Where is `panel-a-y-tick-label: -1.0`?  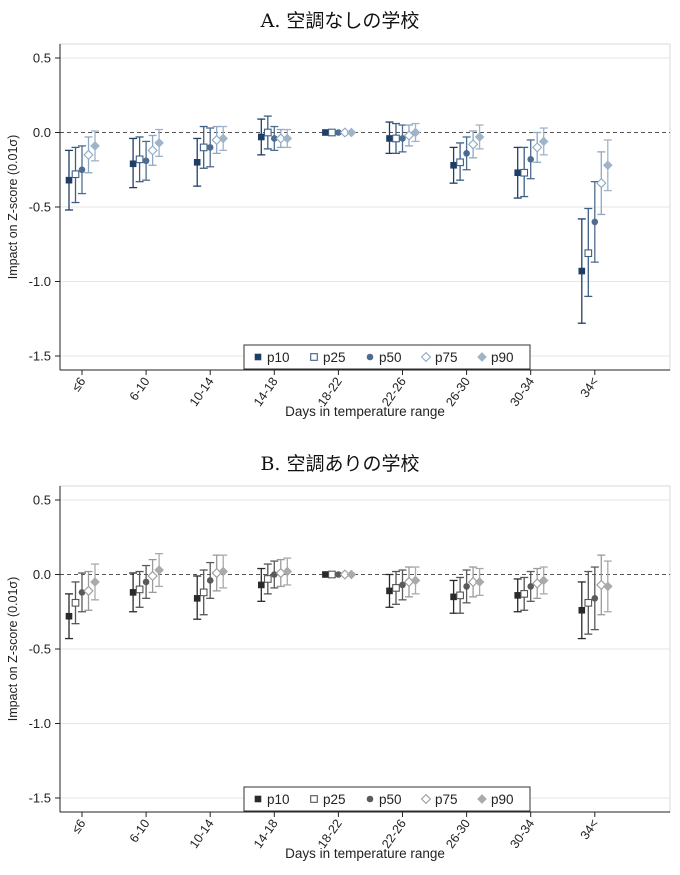
panel-a-y-tick-label: -1.0 is located at coordinates (40, 281).